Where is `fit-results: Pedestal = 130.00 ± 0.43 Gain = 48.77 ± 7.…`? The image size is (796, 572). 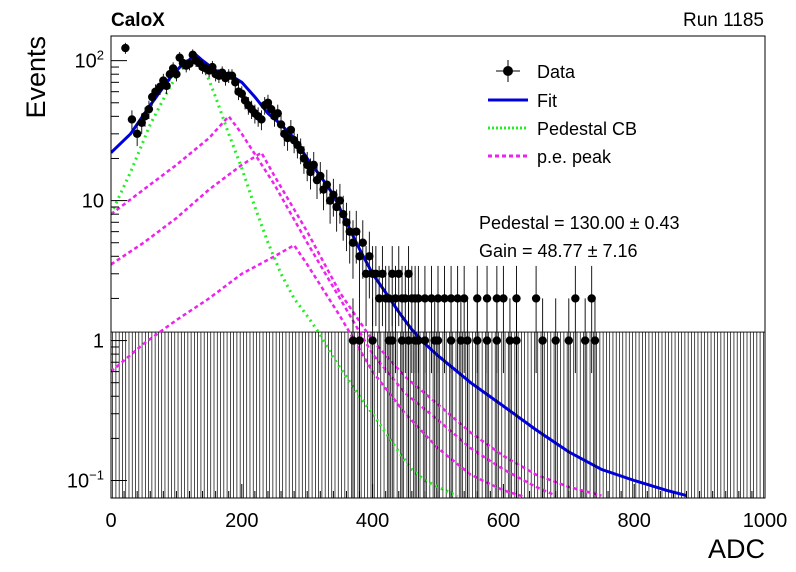
fit-results: Pedestal = 130.00 ± 0.43 Gain = 48.77 ± 7.… is located at coordinates (579, 237).